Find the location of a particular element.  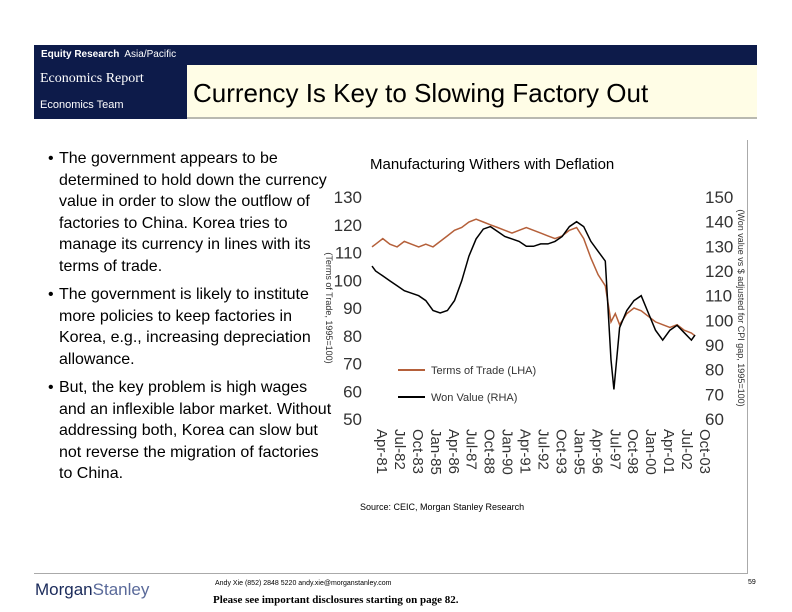

x-tick-label: Oct-03 is located at coordinates (704, 451).